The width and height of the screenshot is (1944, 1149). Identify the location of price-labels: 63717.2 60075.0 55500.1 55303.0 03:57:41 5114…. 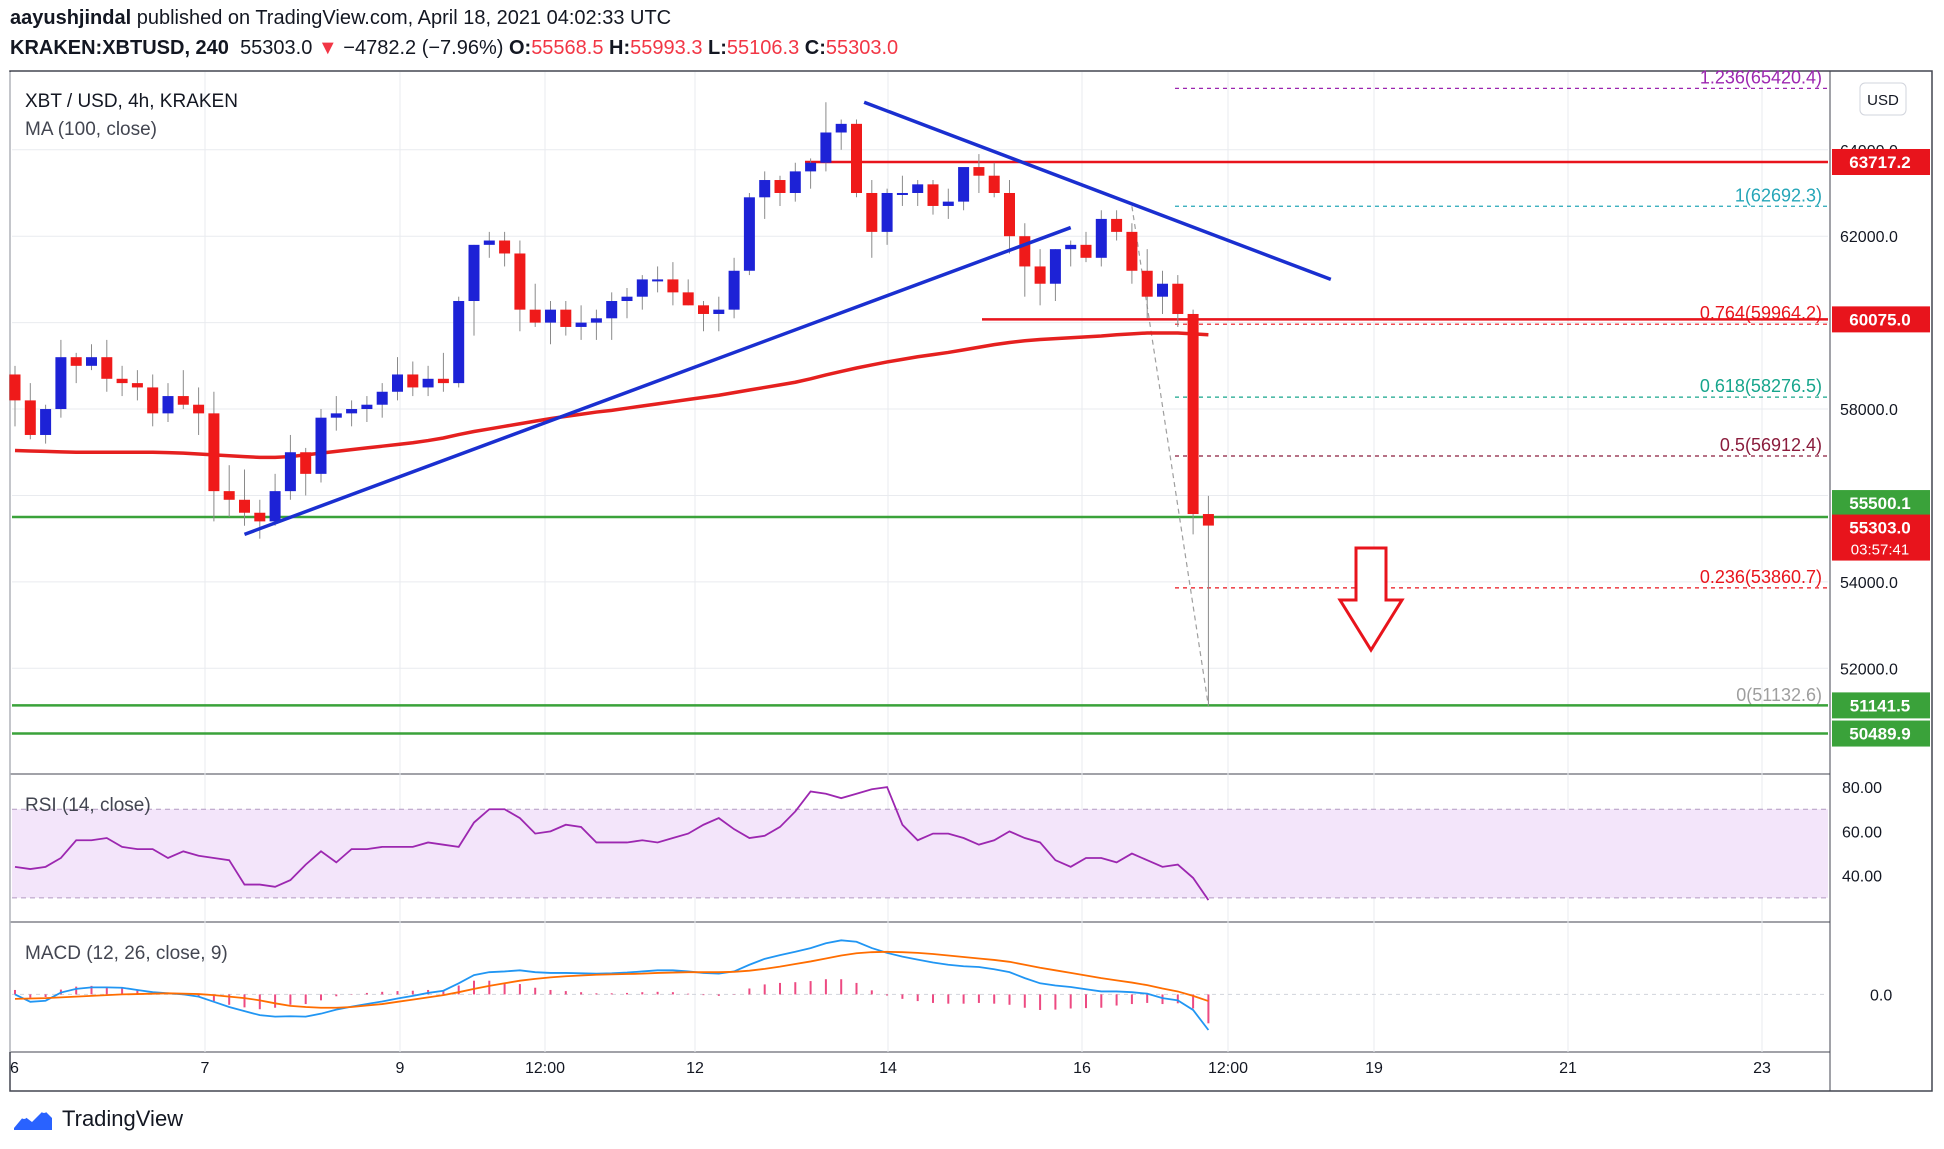
(1881, 447).